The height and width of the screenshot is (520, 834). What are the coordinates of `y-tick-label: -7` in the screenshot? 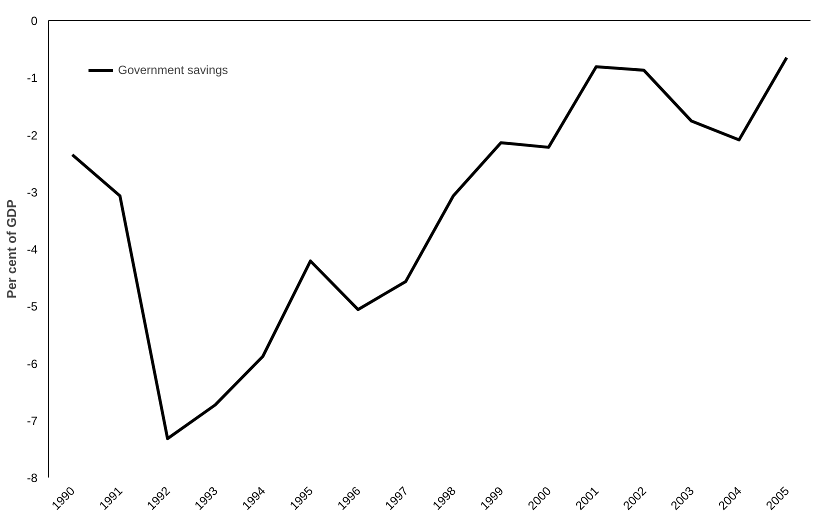 It's located at (32, 421).